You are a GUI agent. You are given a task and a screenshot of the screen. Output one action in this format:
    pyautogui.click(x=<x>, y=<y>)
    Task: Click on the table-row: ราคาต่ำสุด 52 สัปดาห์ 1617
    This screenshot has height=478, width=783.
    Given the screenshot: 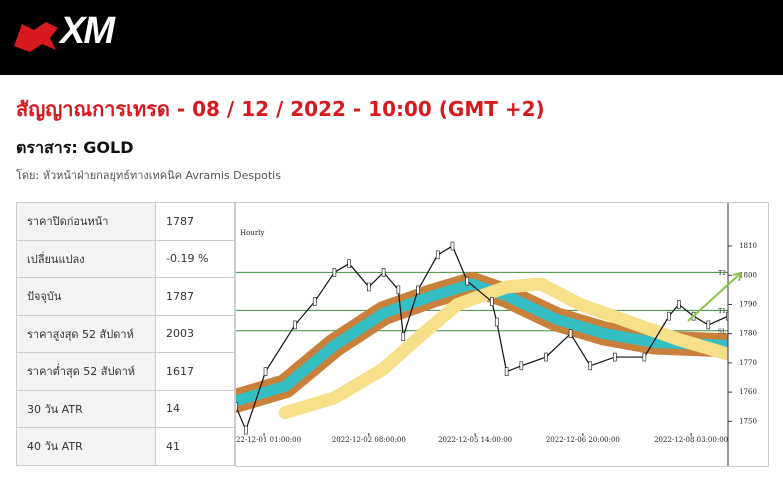 What is the action you would take?
    pyautogui.click(x=125, y=371)
    